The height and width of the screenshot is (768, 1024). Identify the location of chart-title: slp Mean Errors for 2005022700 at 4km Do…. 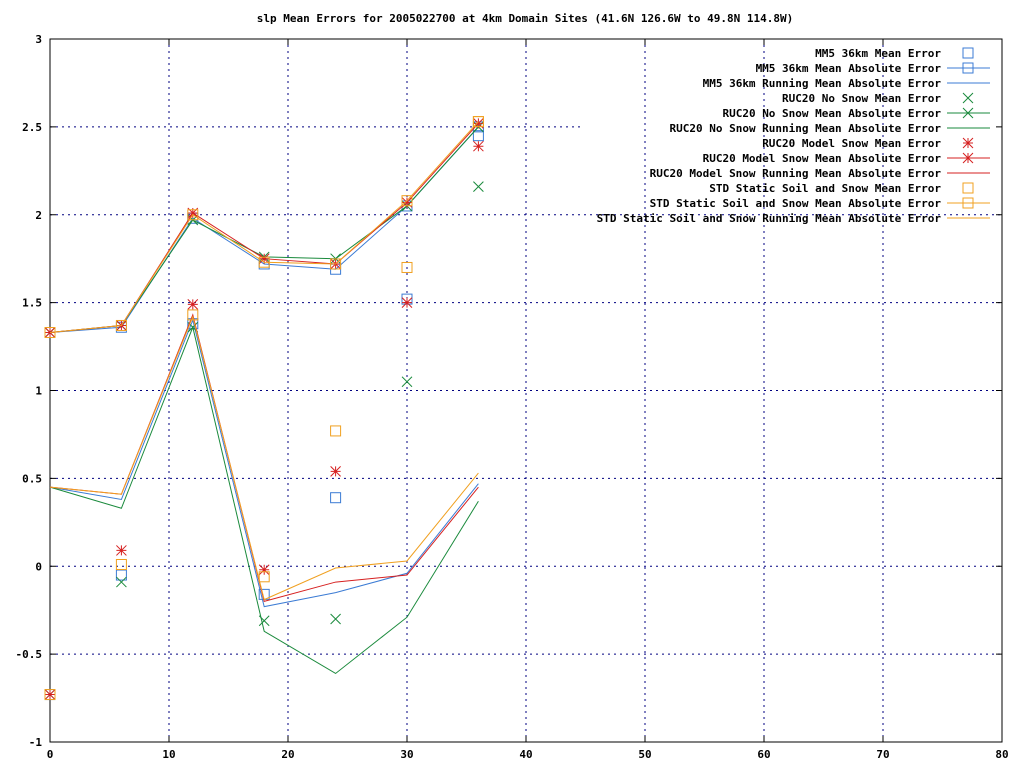
(525, 18).